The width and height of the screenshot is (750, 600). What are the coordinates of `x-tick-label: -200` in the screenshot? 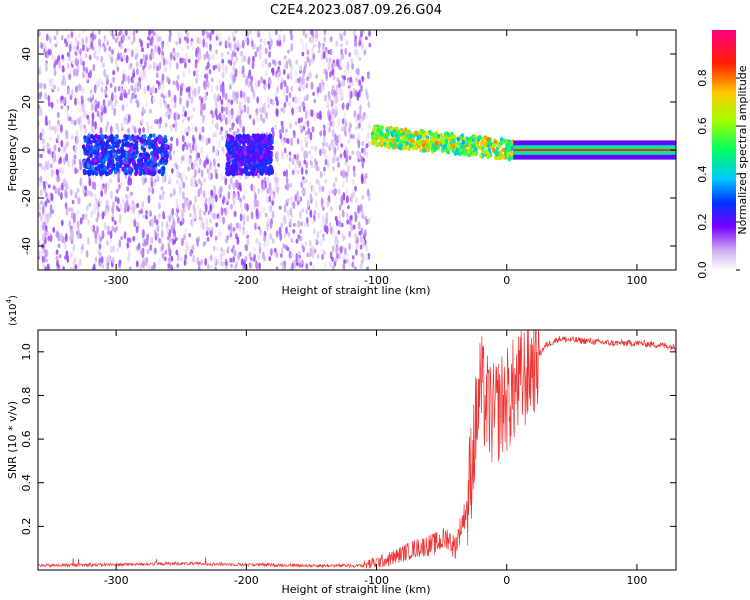 It's located at (246, 580).